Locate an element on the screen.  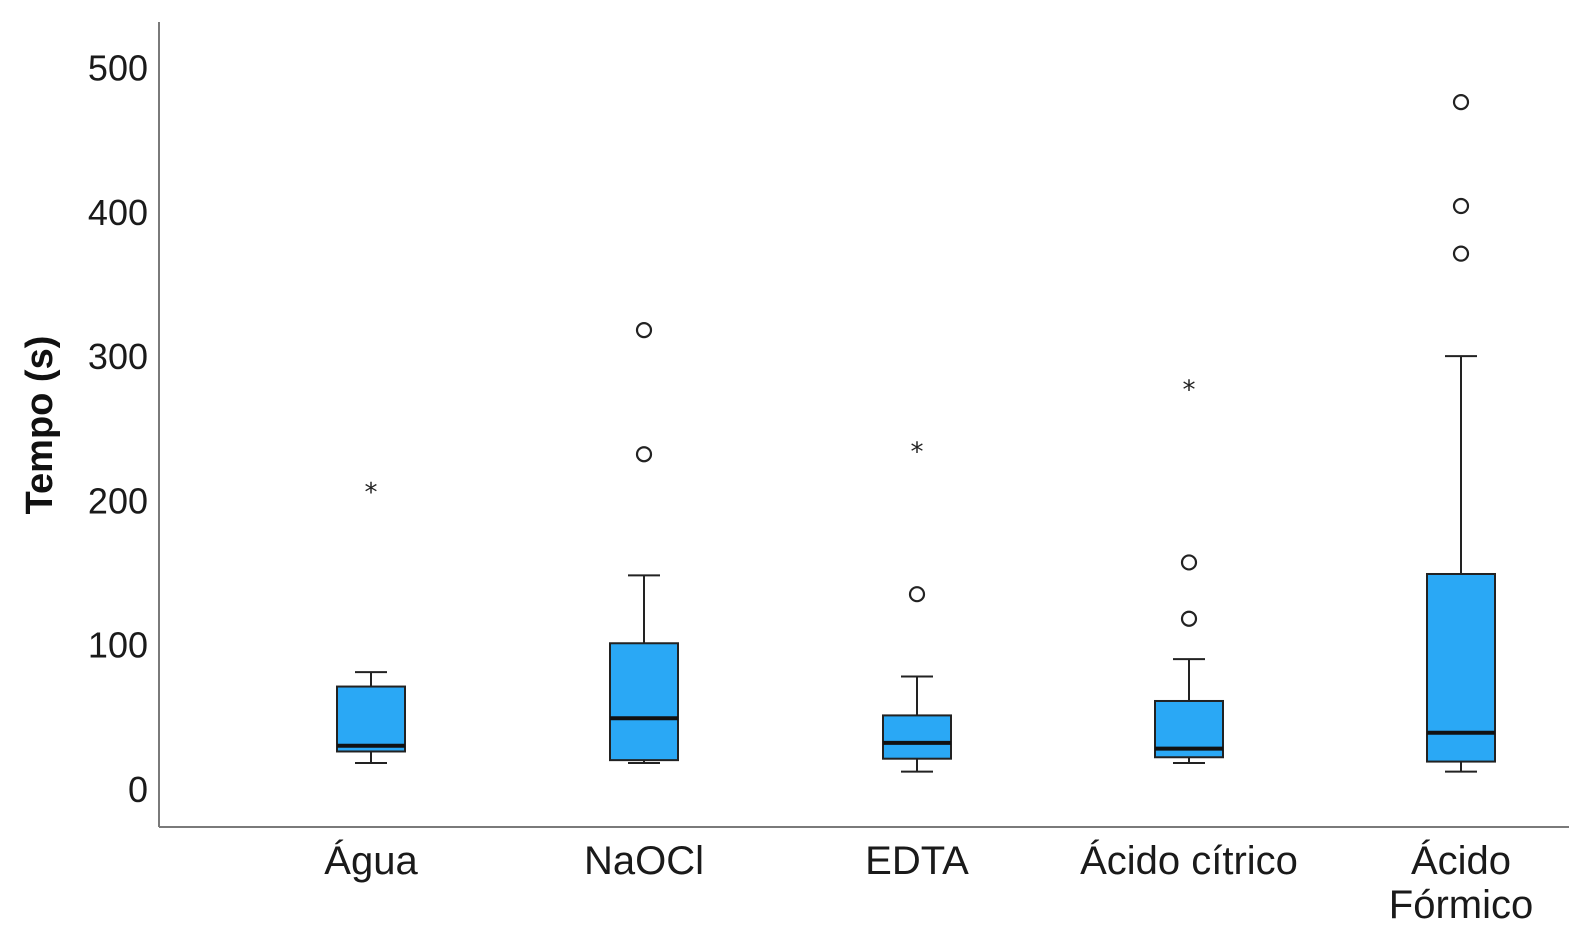
x-tick-label-line: Fórmico is located at coordinates (1461, 904).